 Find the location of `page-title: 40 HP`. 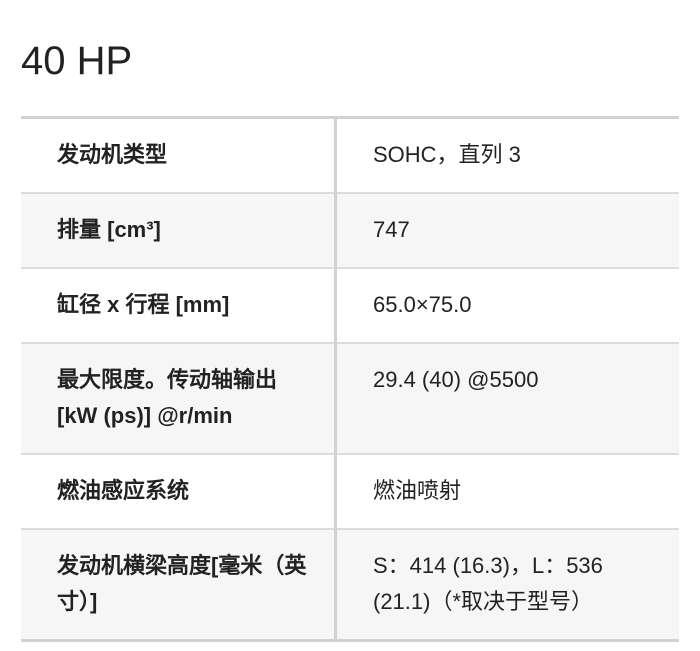

page-title: 40 HP is located at coordinates (77, 61).